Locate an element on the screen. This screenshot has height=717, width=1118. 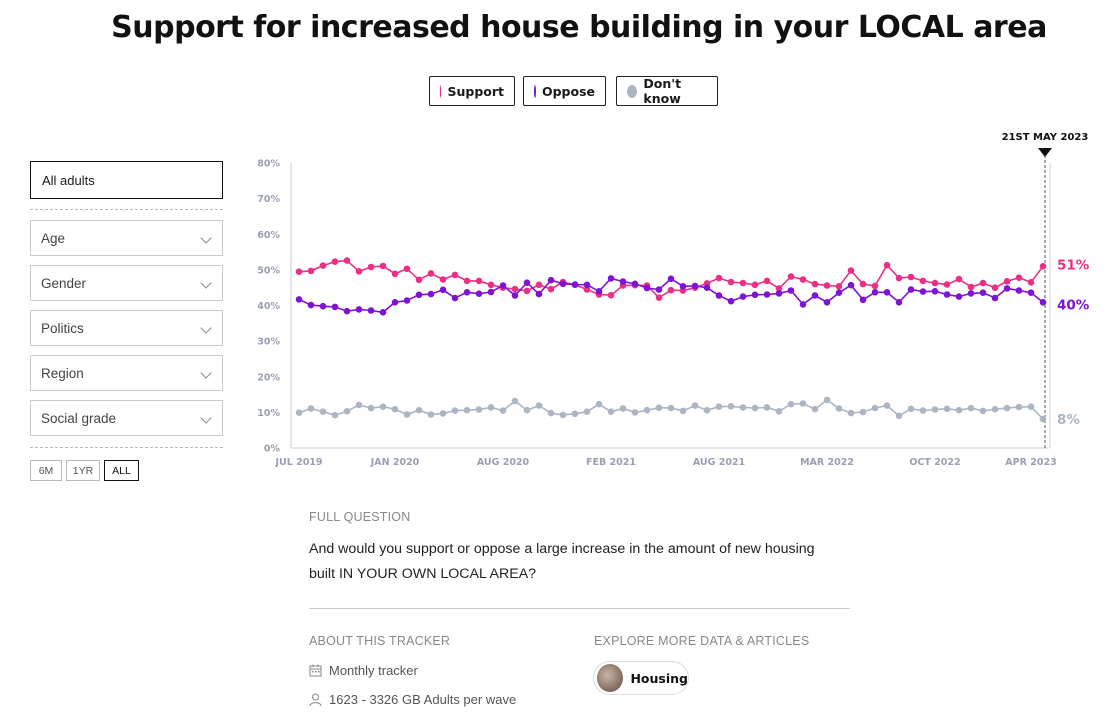
range-all-button: ALL is located at coordinates (121, 470).